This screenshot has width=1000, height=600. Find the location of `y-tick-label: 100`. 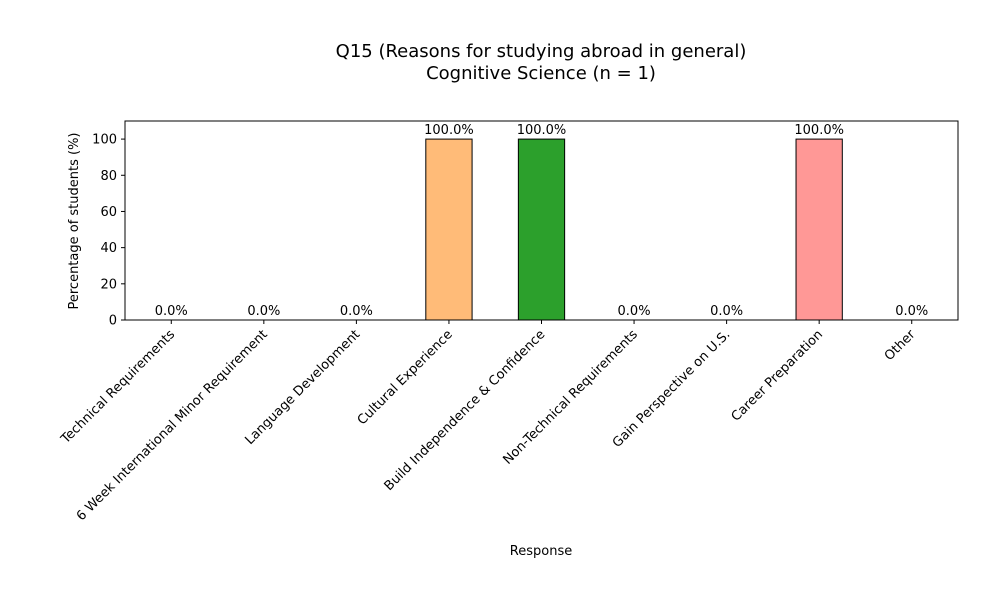

y-tick-label: 100 is located at coordinates (104, 140).